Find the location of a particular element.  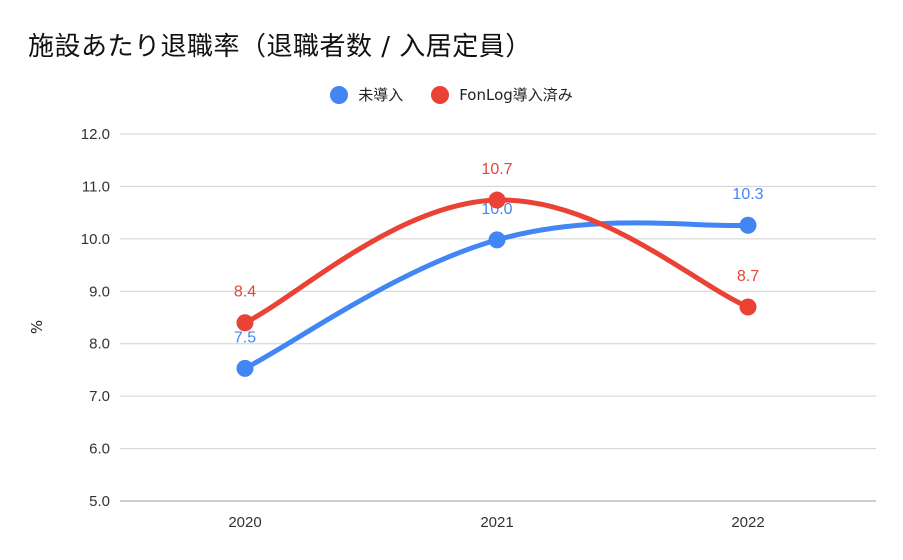

y-tick-label-2: 7.0 is located at coordinates (99, 396).